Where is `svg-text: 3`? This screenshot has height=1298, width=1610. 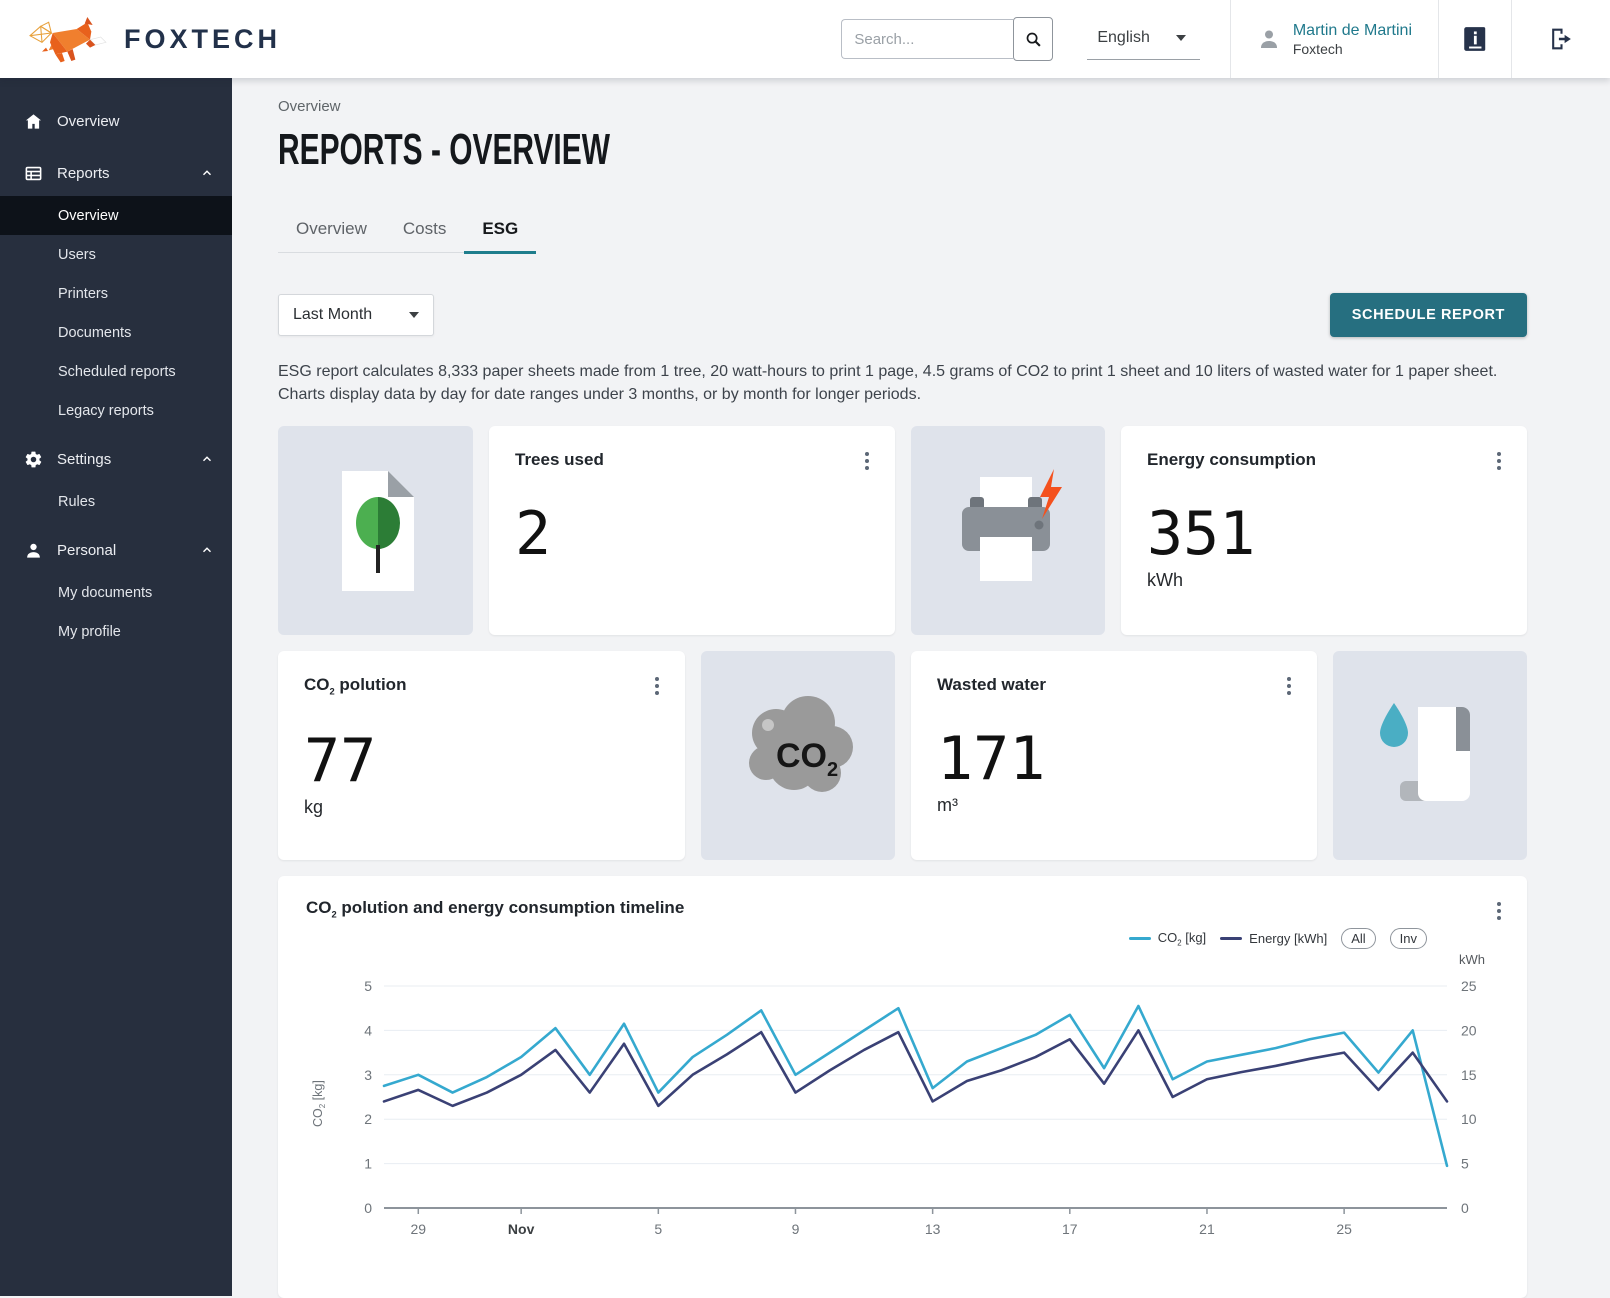
svg-text: 3 is located at coordinates (368, 1075).